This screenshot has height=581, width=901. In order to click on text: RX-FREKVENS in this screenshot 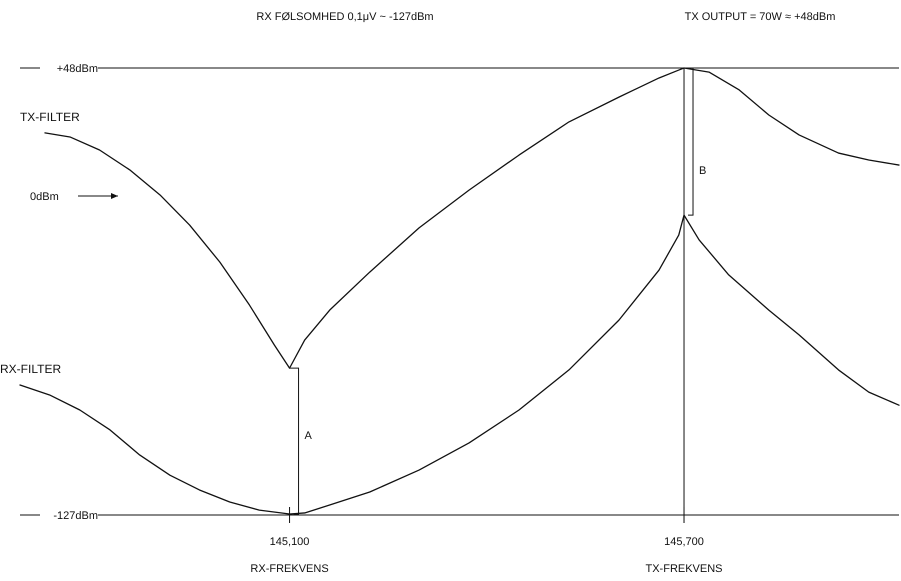, I will do `click(289, 569)`.